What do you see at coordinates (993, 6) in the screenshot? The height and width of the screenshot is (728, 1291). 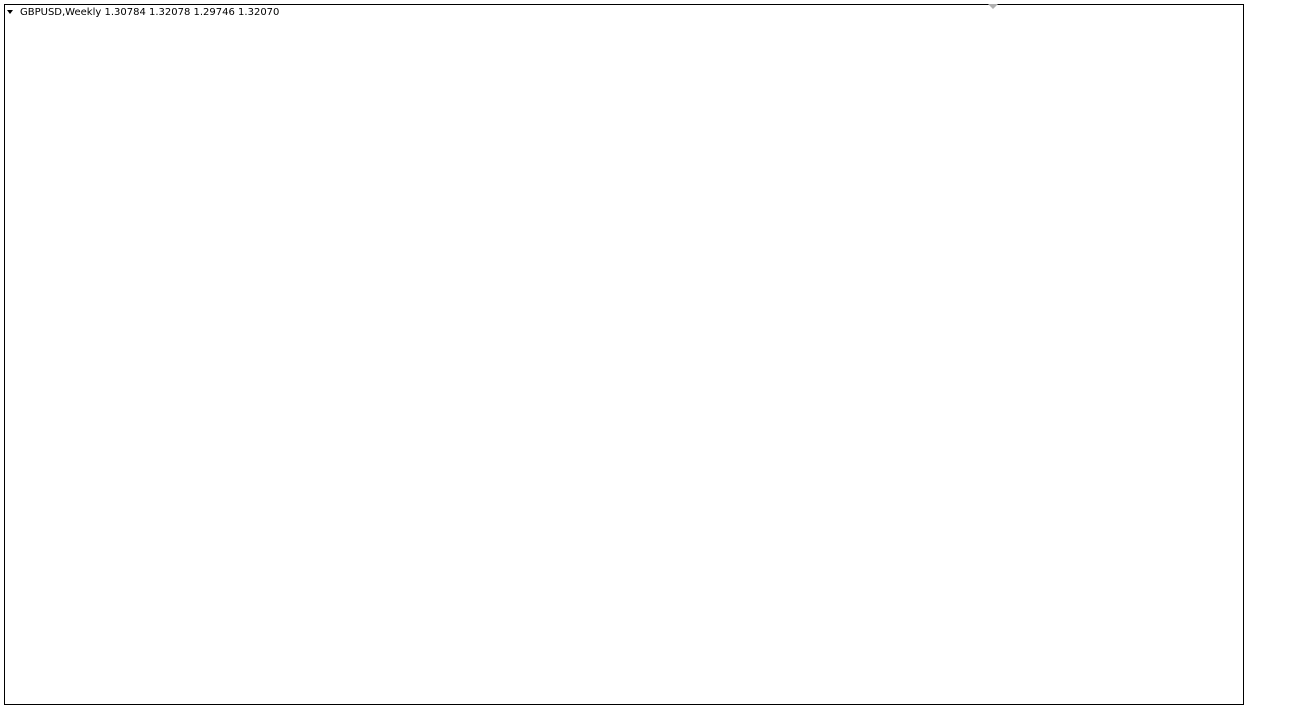 I see `chart-shift-marker` at bounding box center [993, 6].